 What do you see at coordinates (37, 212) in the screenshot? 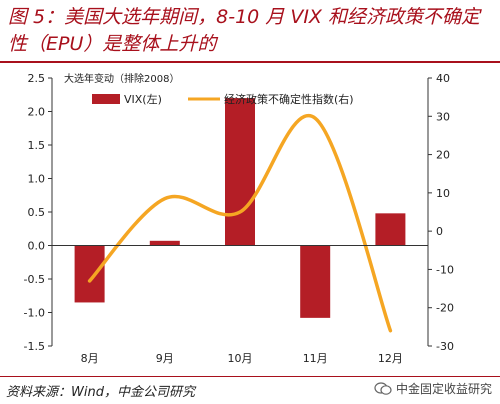
I see `left-tick-label: 0.5` at bounding box center [37, 212].